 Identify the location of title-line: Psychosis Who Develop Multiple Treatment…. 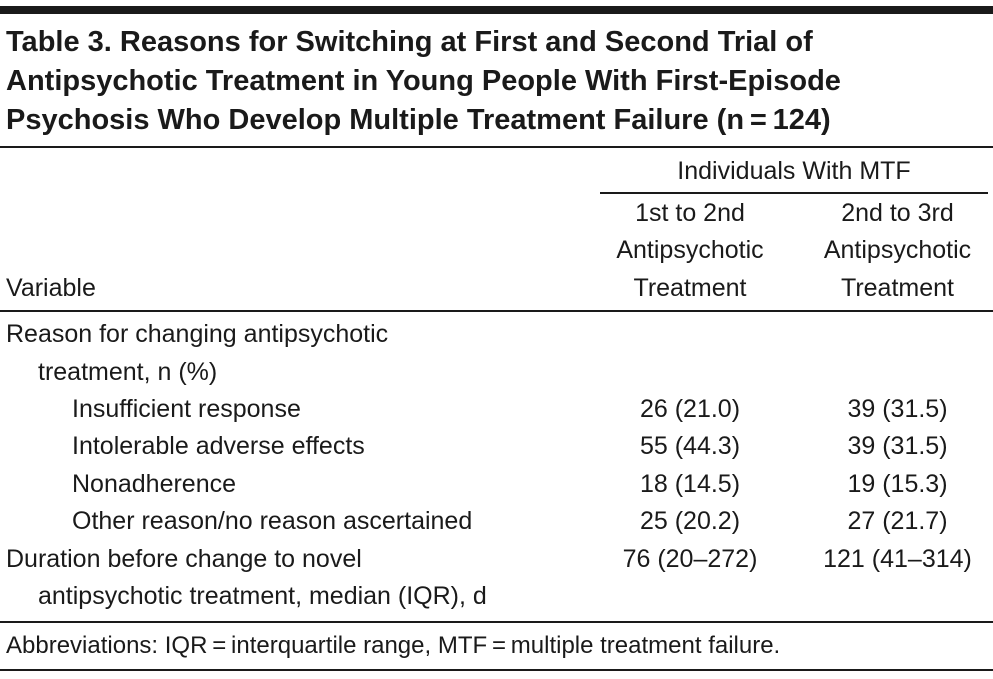
(418, 120).